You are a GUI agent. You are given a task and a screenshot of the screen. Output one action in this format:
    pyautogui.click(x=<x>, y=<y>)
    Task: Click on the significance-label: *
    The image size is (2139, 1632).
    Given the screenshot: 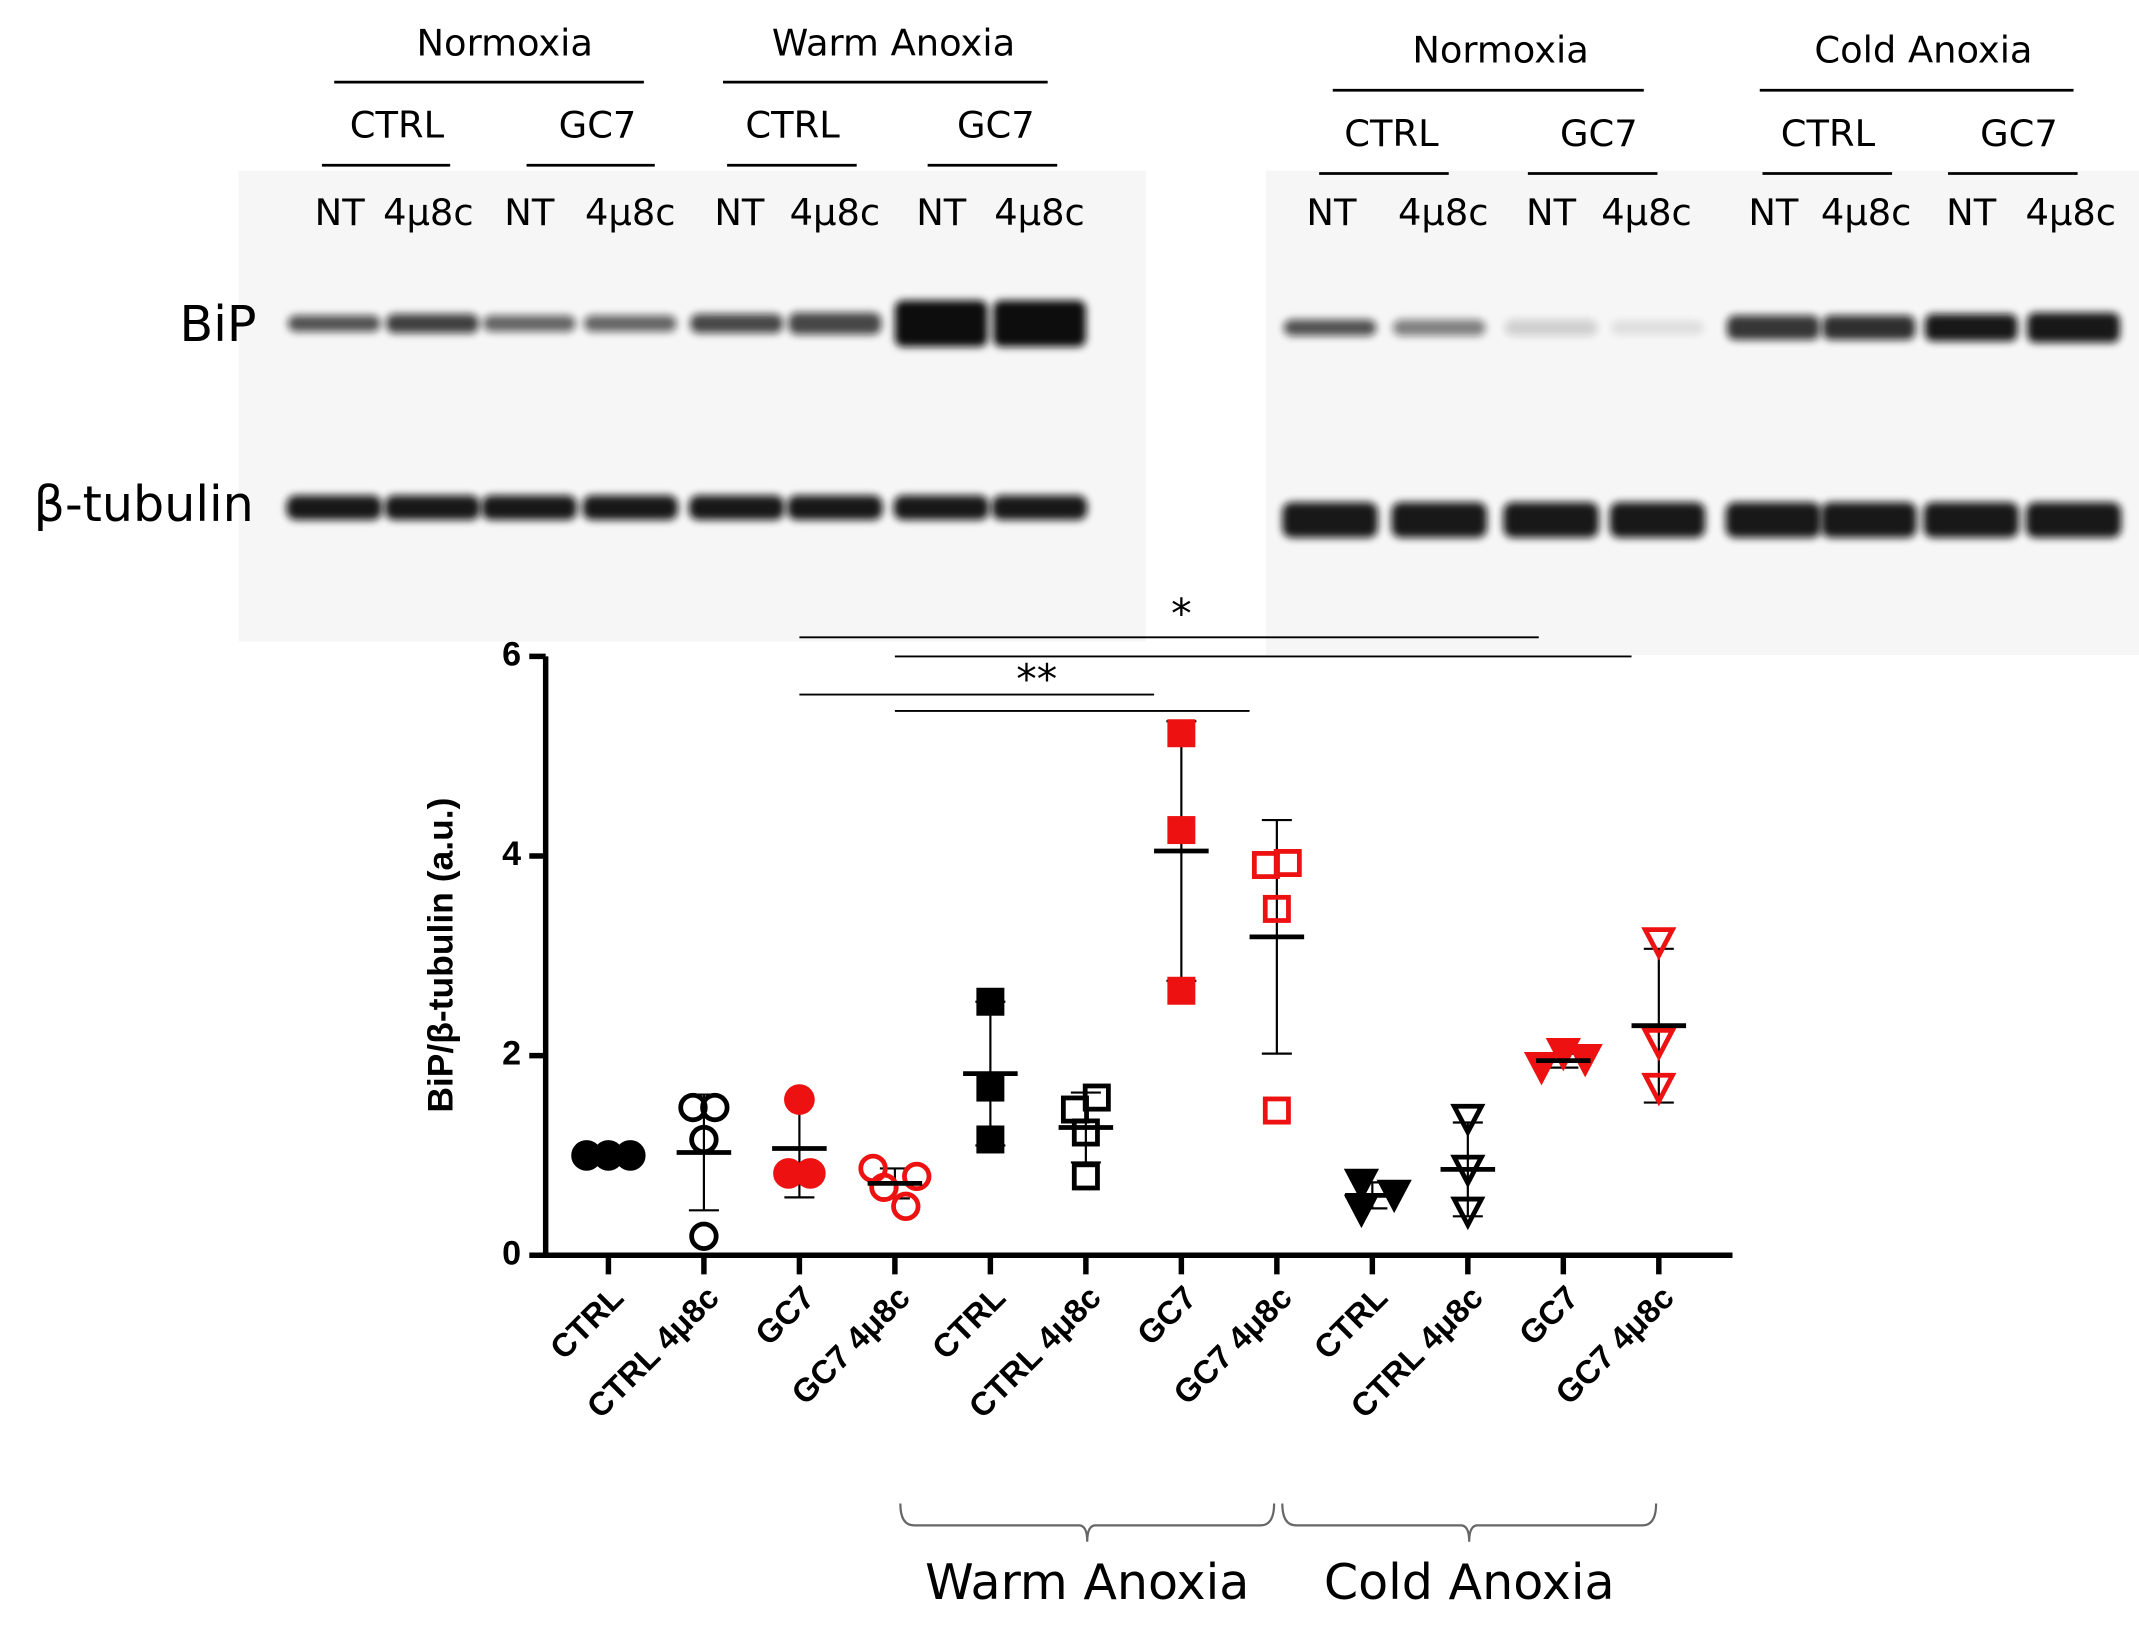 What is the action you would take?
    pyautogui.click(x=1181, y=614)
    